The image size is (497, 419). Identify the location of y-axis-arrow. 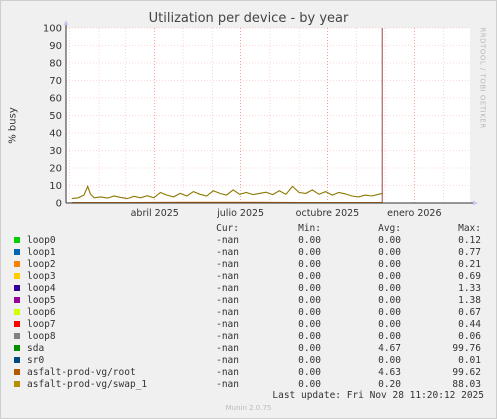
(66, 22).